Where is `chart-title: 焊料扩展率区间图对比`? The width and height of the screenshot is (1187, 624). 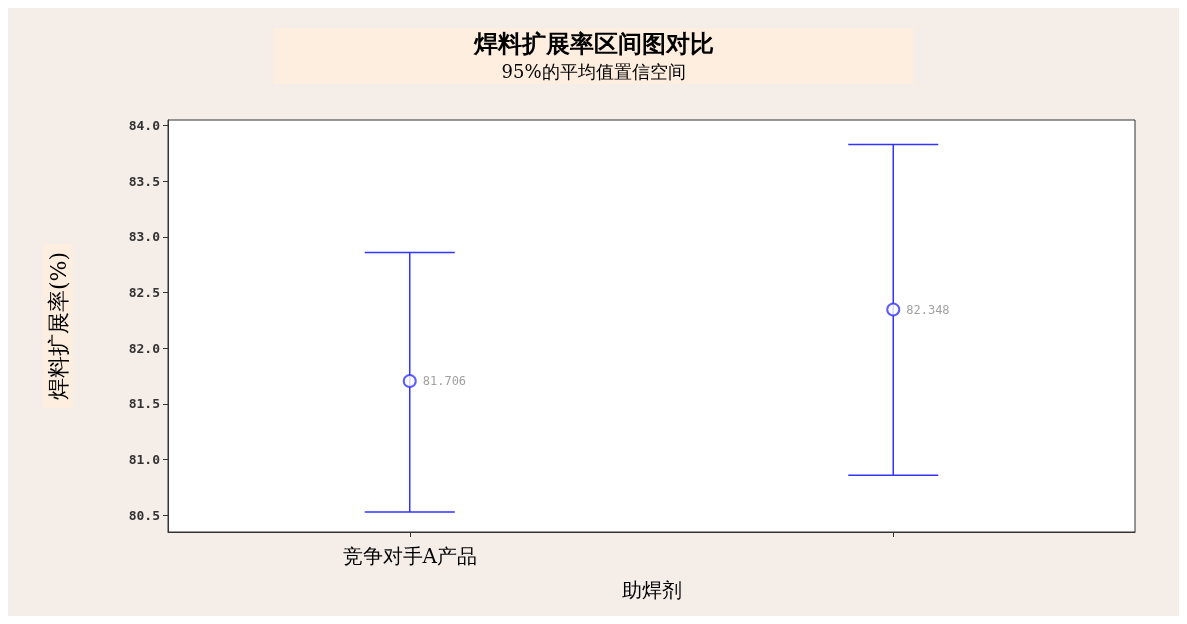
chart-title: 焊料扩展率区间图对比 is located at coordinates (593, 44).